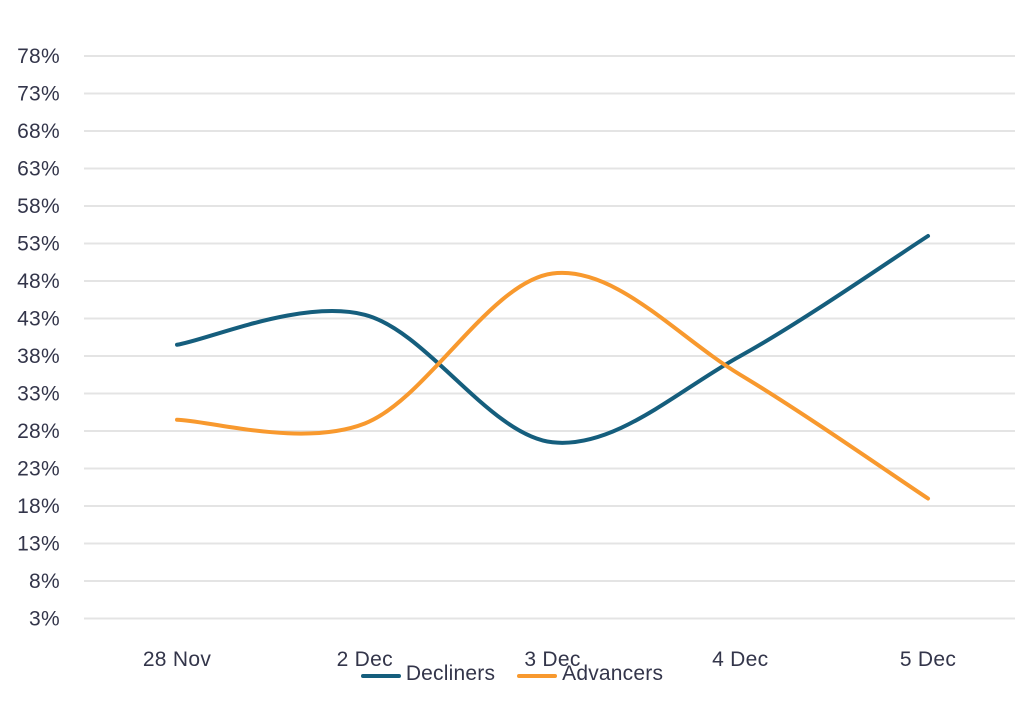  Describe the element at coordinates (552, 659) in the screenshot. I see `x-axis-label: 3 Dec` at that location.